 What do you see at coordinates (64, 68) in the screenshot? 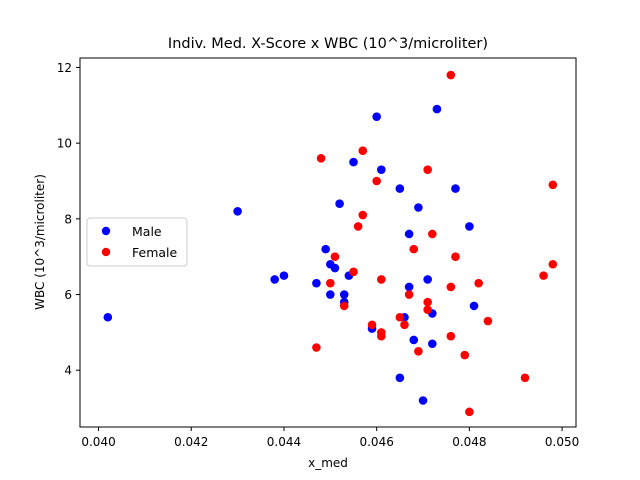
I see `y-tick-label-4: 12` at bounding box center [64, 68].